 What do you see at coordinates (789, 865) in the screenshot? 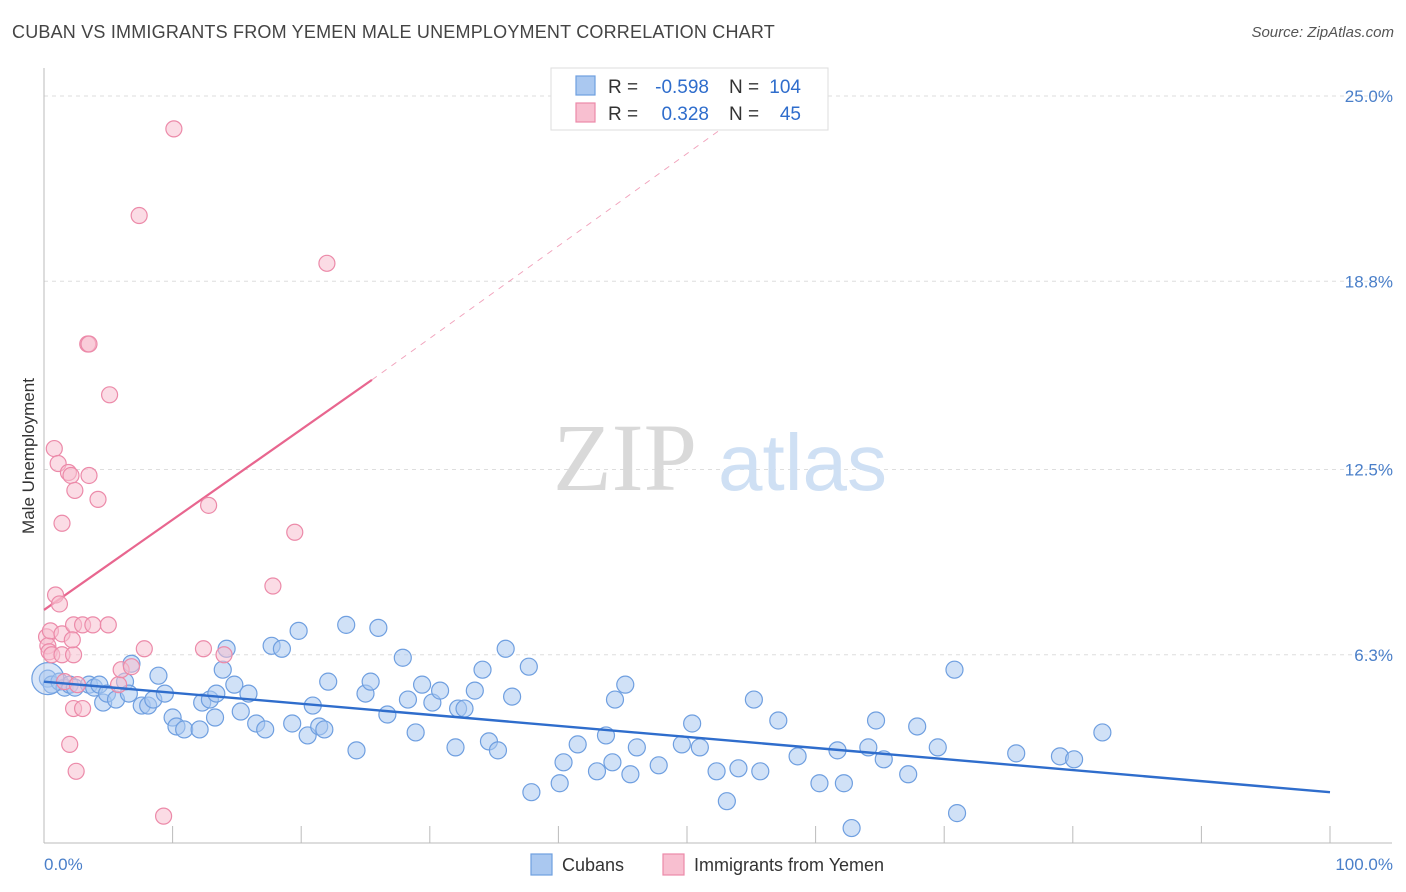
I see `bottom-legend-yemen: Immigrants from Yemen` at bounding box center [789, 865].